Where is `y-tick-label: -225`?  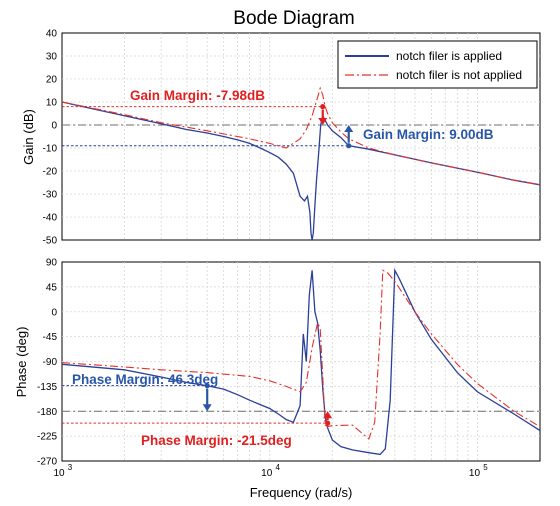
y-tick-label: -225 is located at coordinates (47, 437).